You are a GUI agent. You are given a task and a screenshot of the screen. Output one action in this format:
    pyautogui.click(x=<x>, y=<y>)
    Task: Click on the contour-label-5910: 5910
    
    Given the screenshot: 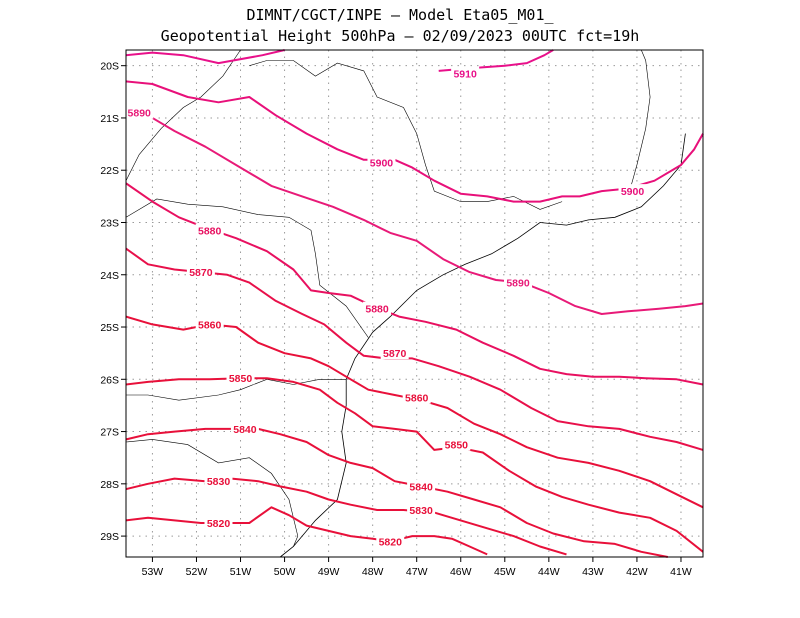 What is the action you would take?
    pyautogui.click(x=465, y=75)
    